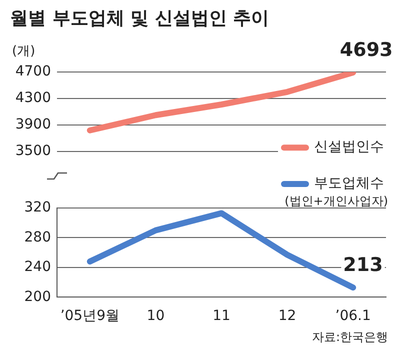 The width and height of the screenshot is (400, 349). I want to click on x-tick-label: 12, so click(287, 316).